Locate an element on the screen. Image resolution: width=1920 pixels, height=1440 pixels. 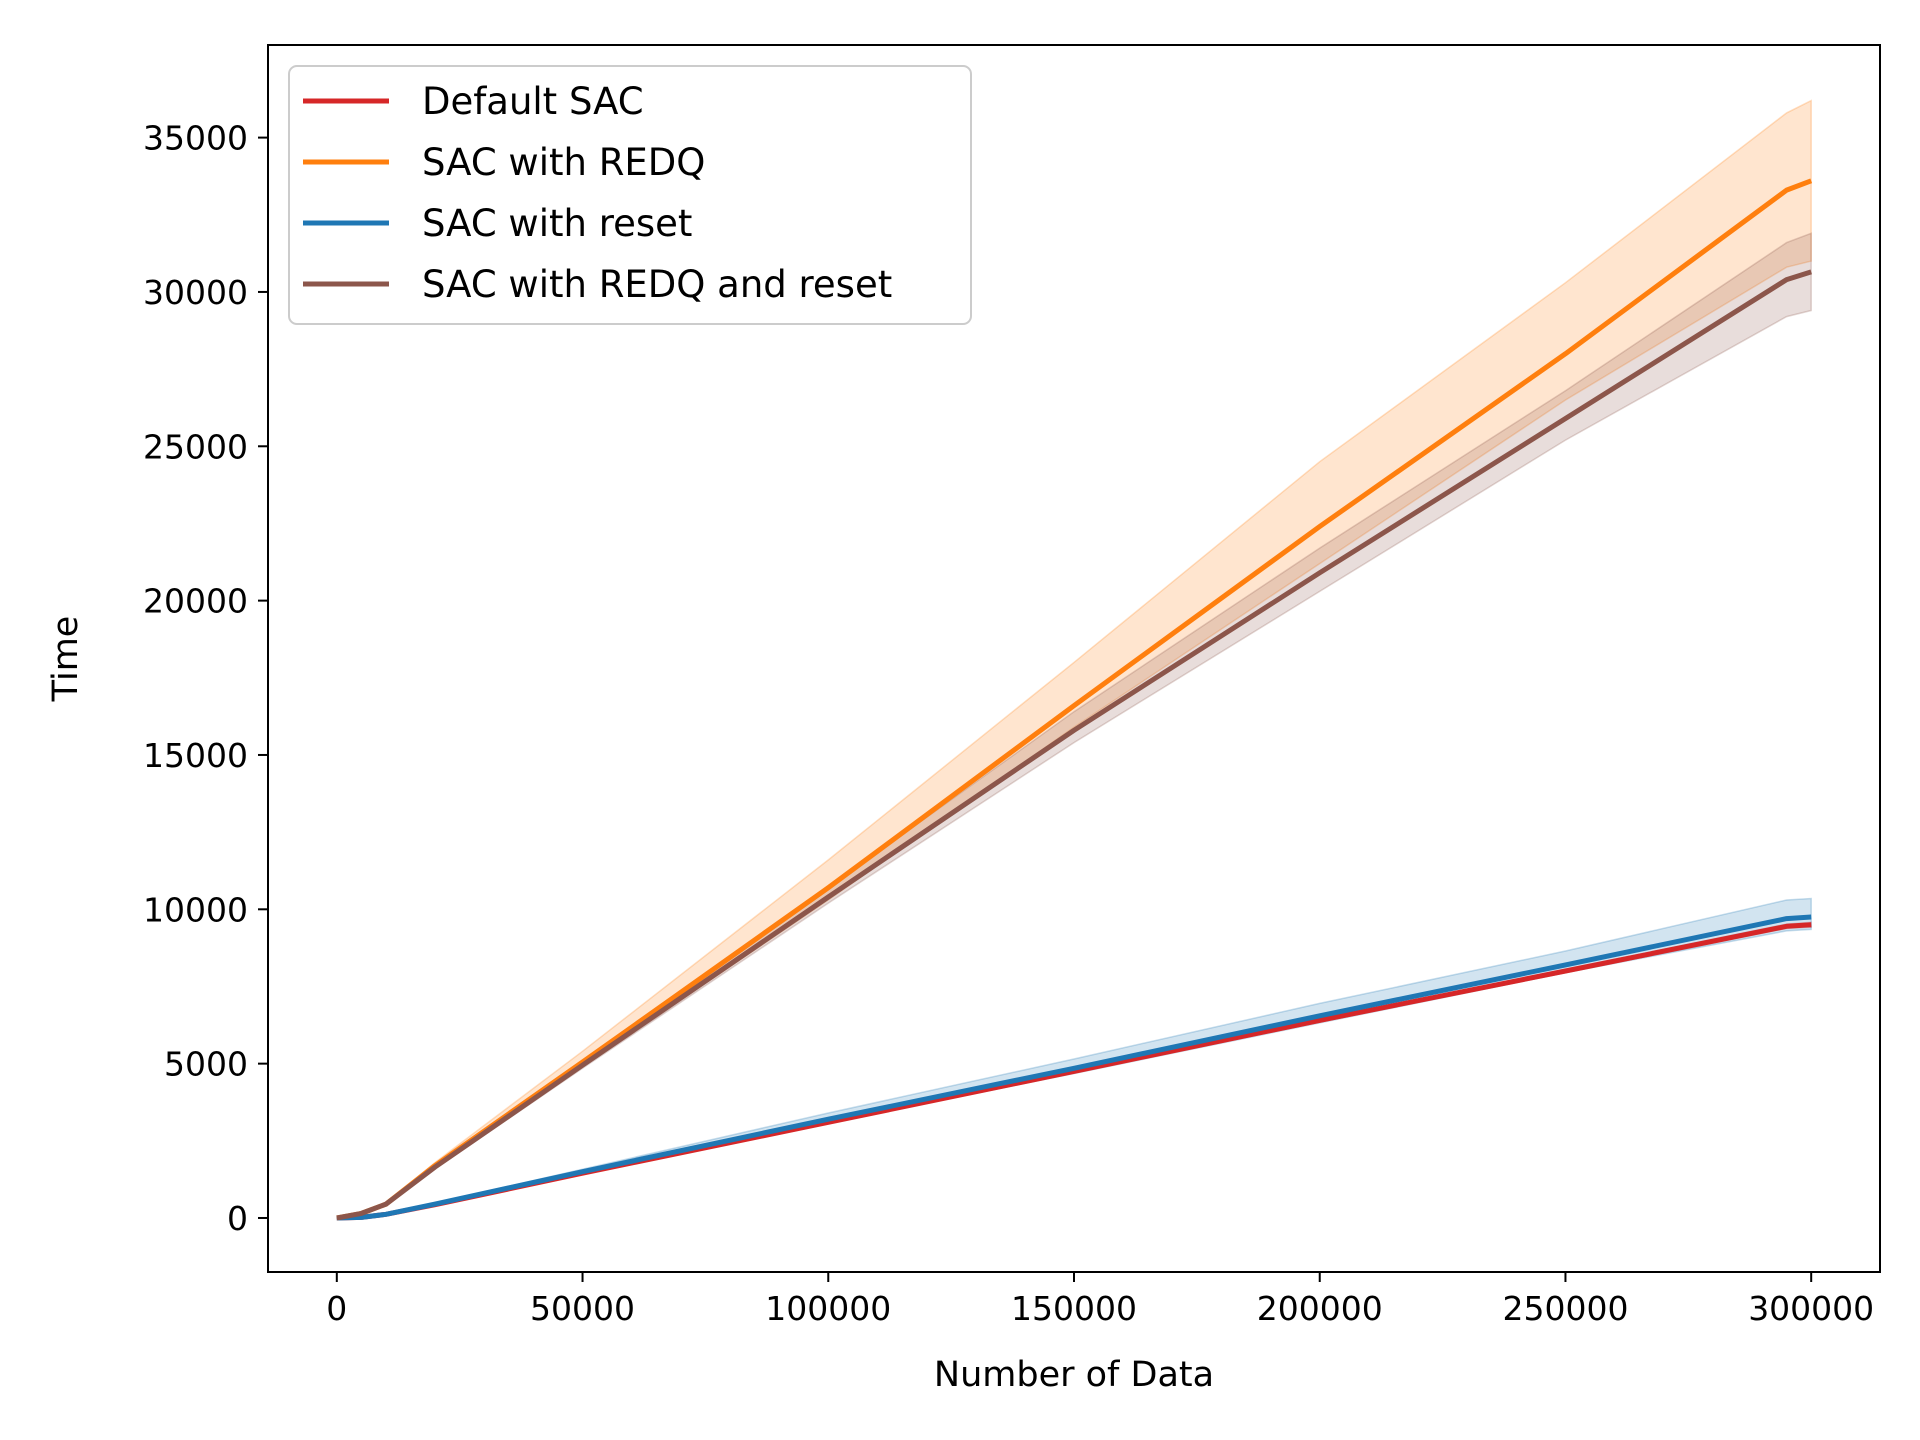
legend-label-sac-with-redq-and-reset: SAC with REDQ and reset is located at coordinates (657, 284).